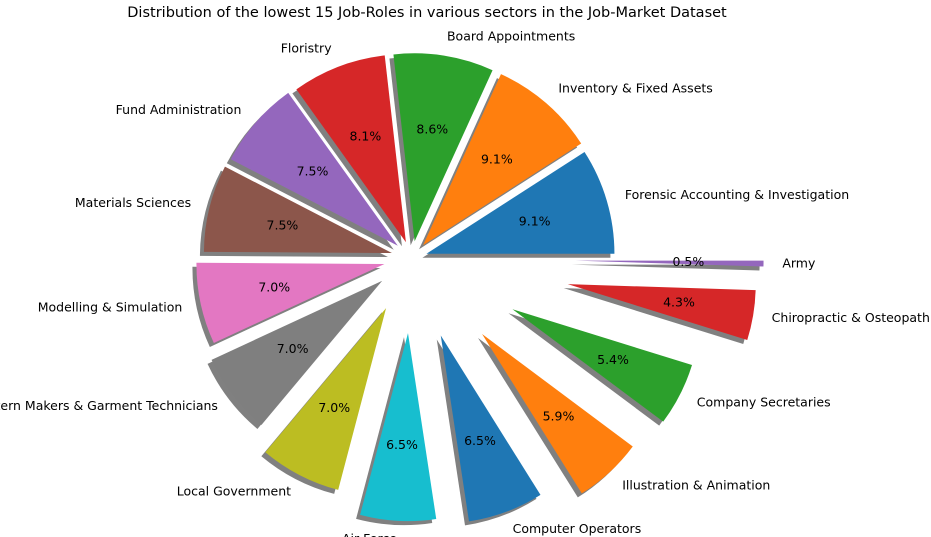  What do you see at coordinates (577, 528) in the screenshot?
I see `slice-label: Computer Operators` at bounding box center [577, 528].